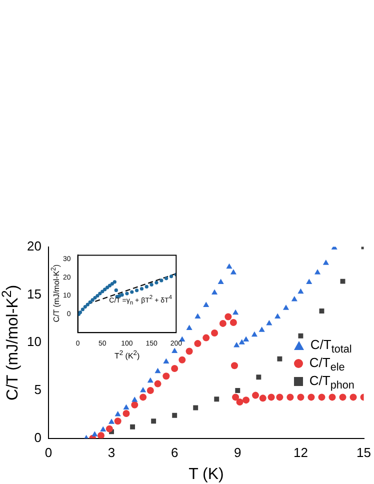  I want to click on y-tick-label: 5, so click(38, 390).